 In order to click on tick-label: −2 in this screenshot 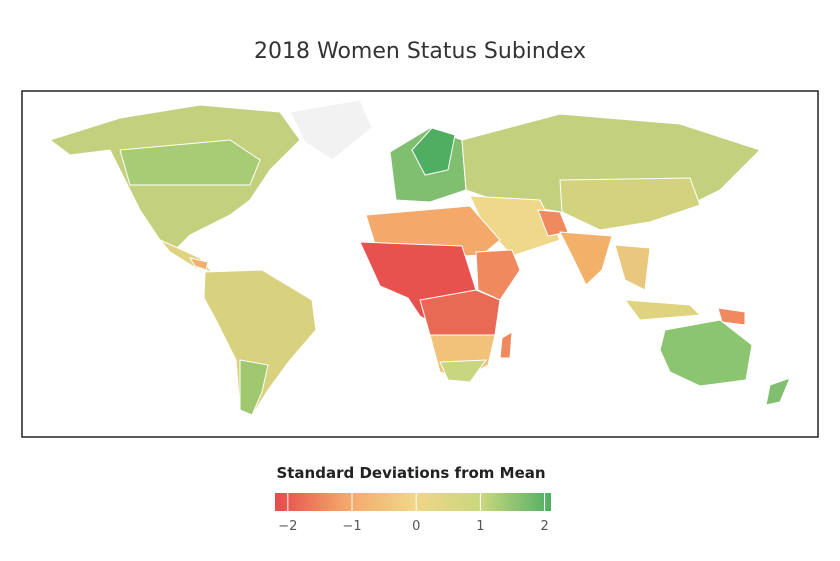, I will do `click(287, 526)`.